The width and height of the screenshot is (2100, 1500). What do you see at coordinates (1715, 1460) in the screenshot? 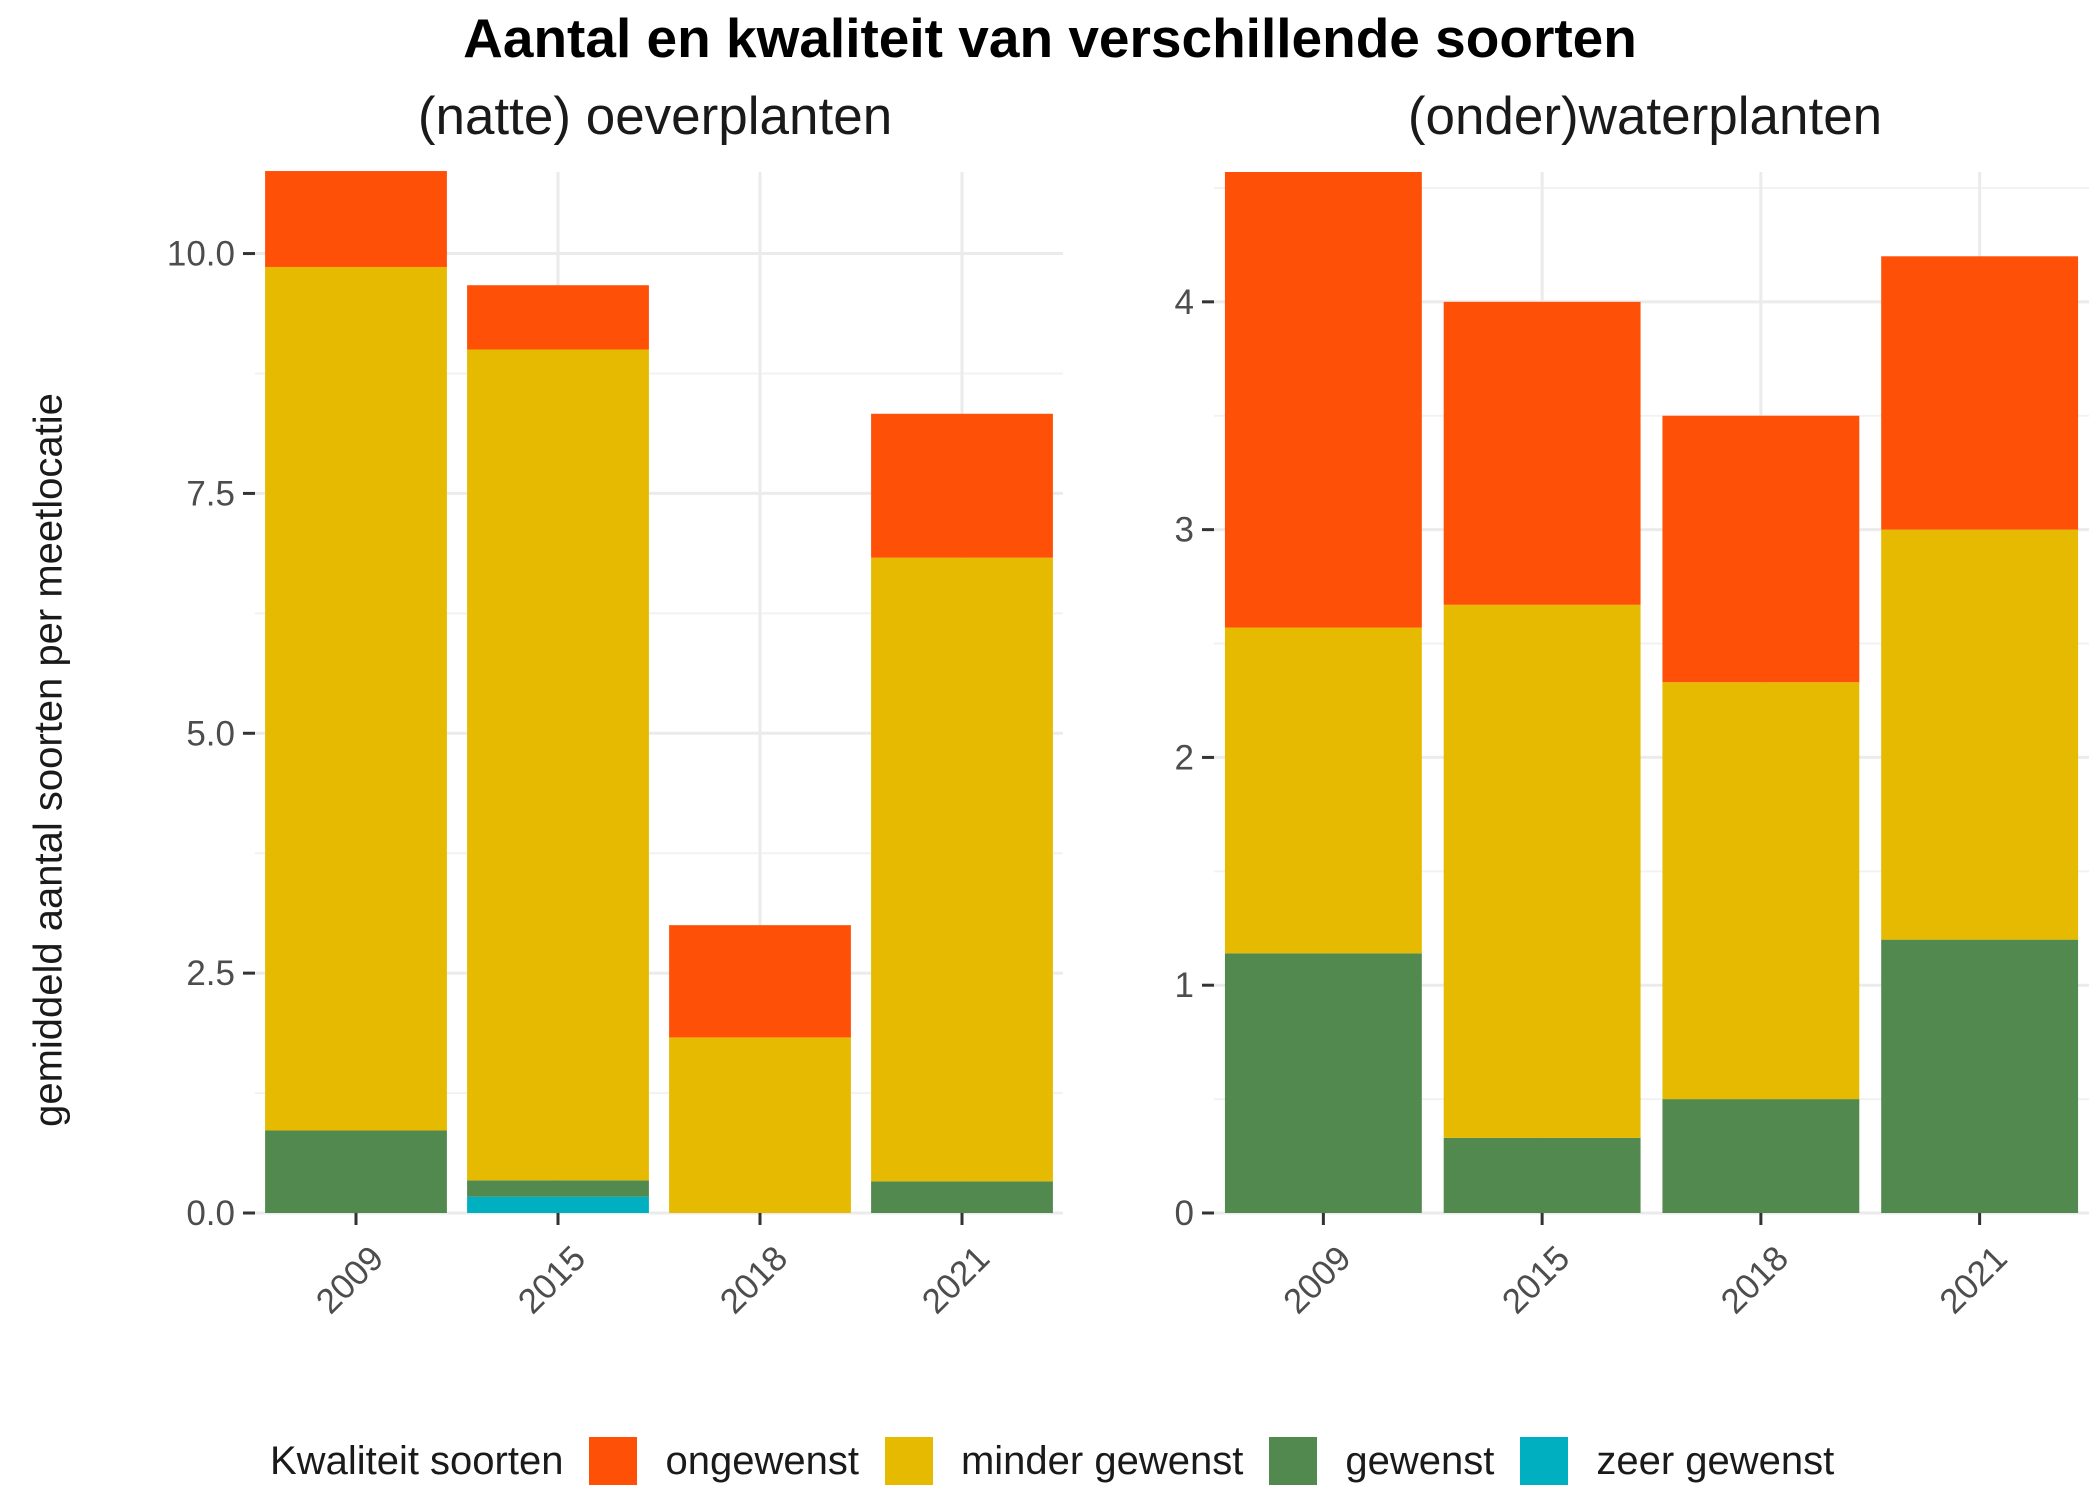
I see `legend-label-zeer-gewenst: zeer gewenst` at bounding box center [1715, 1460].